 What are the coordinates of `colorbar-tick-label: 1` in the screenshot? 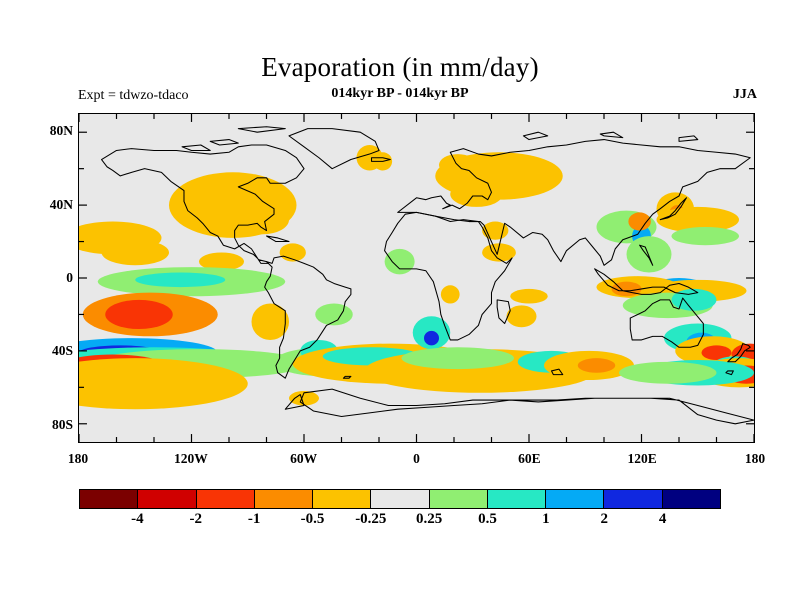 It's located at (546, 519).